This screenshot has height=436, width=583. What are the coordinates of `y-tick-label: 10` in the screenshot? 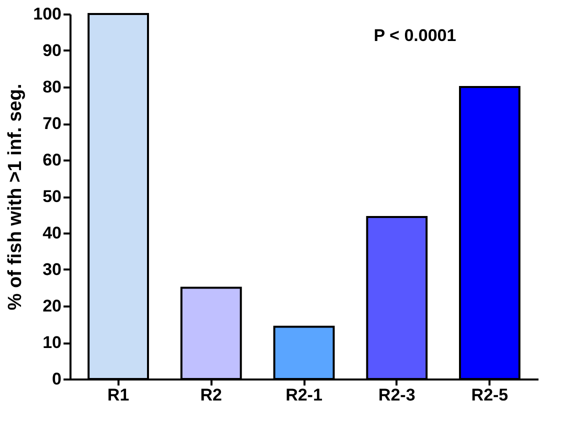 It's located at (52, 342).